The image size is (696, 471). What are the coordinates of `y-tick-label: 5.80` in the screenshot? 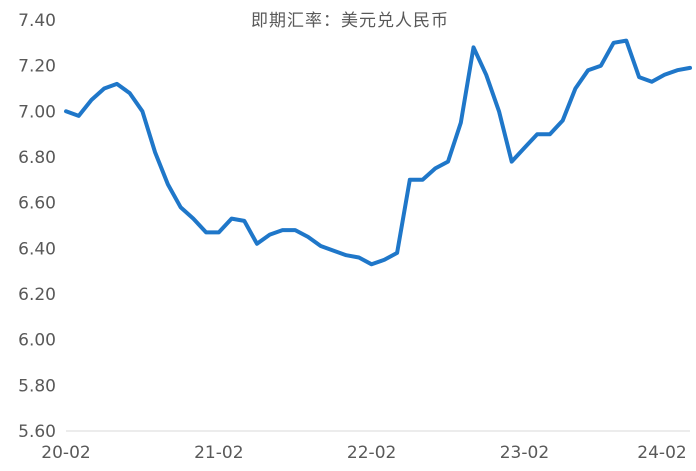 It's located at (37, 386).